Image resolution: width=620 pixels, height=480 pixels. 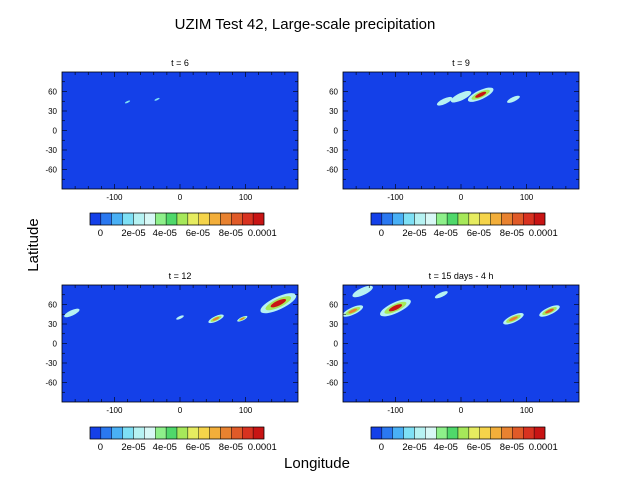 I want to click on colorbar-label: 0.0001, so click(x=262, y=447).